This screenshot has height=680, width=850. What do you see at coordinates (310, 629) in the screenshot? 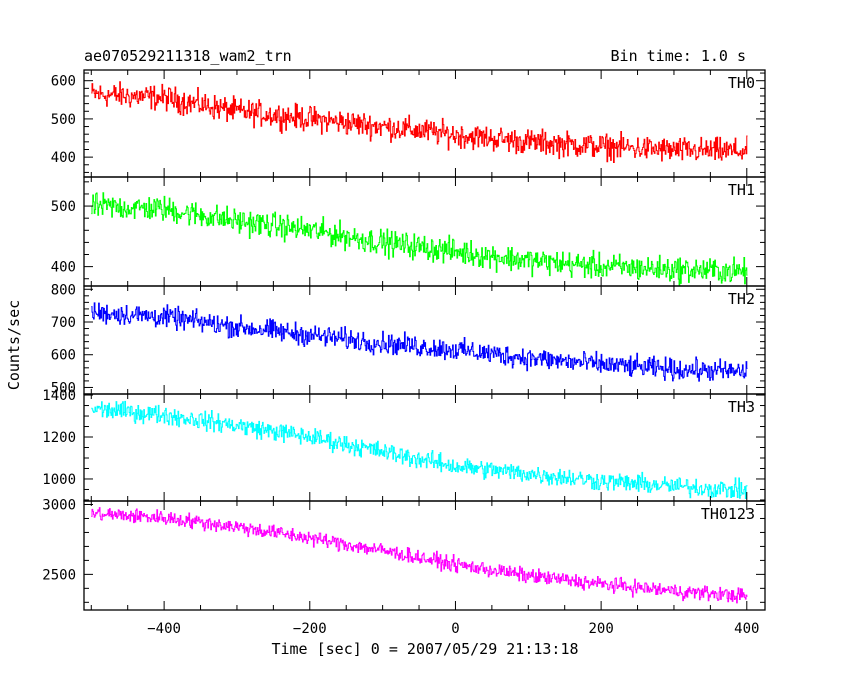
I see `x-tick-label: −200` at bounding box center [310, 629].